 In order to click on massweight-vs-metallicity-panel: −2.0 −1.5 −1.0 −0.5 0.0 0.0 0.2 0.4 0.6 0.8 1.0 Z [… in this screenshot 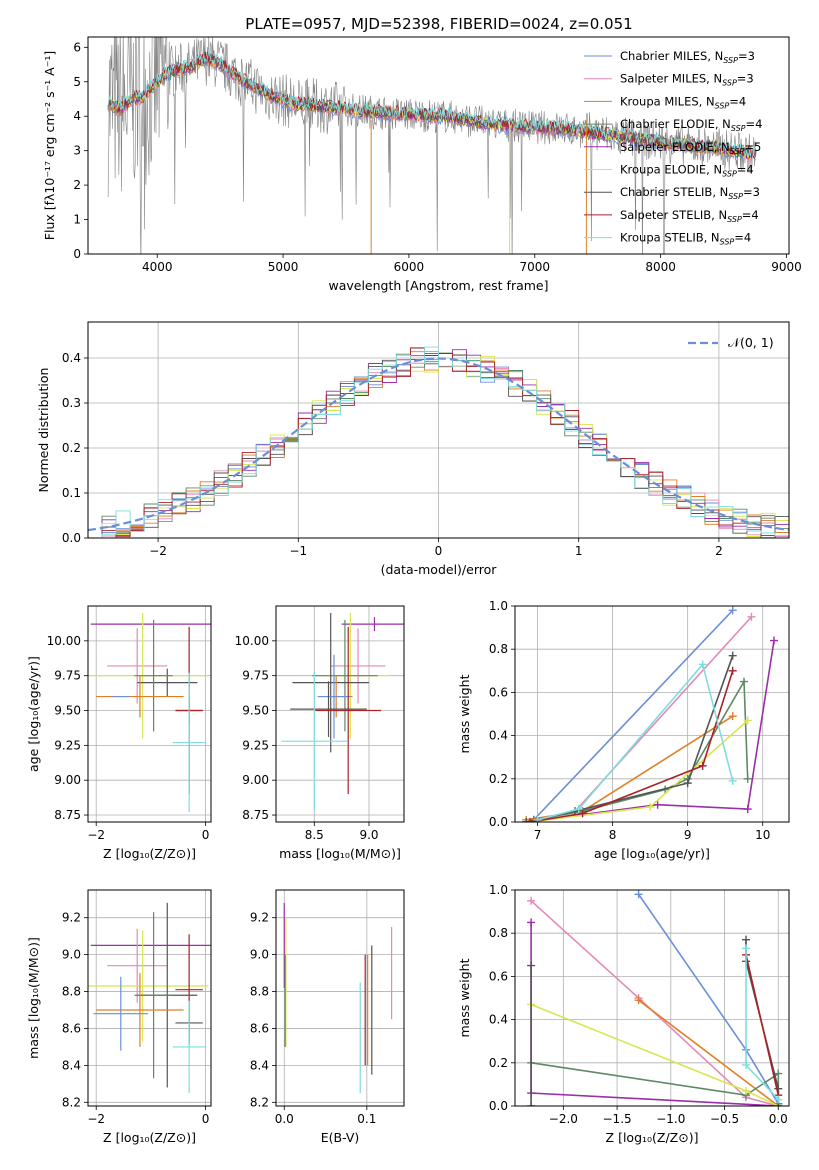, I will do `click(623, 1014)`.